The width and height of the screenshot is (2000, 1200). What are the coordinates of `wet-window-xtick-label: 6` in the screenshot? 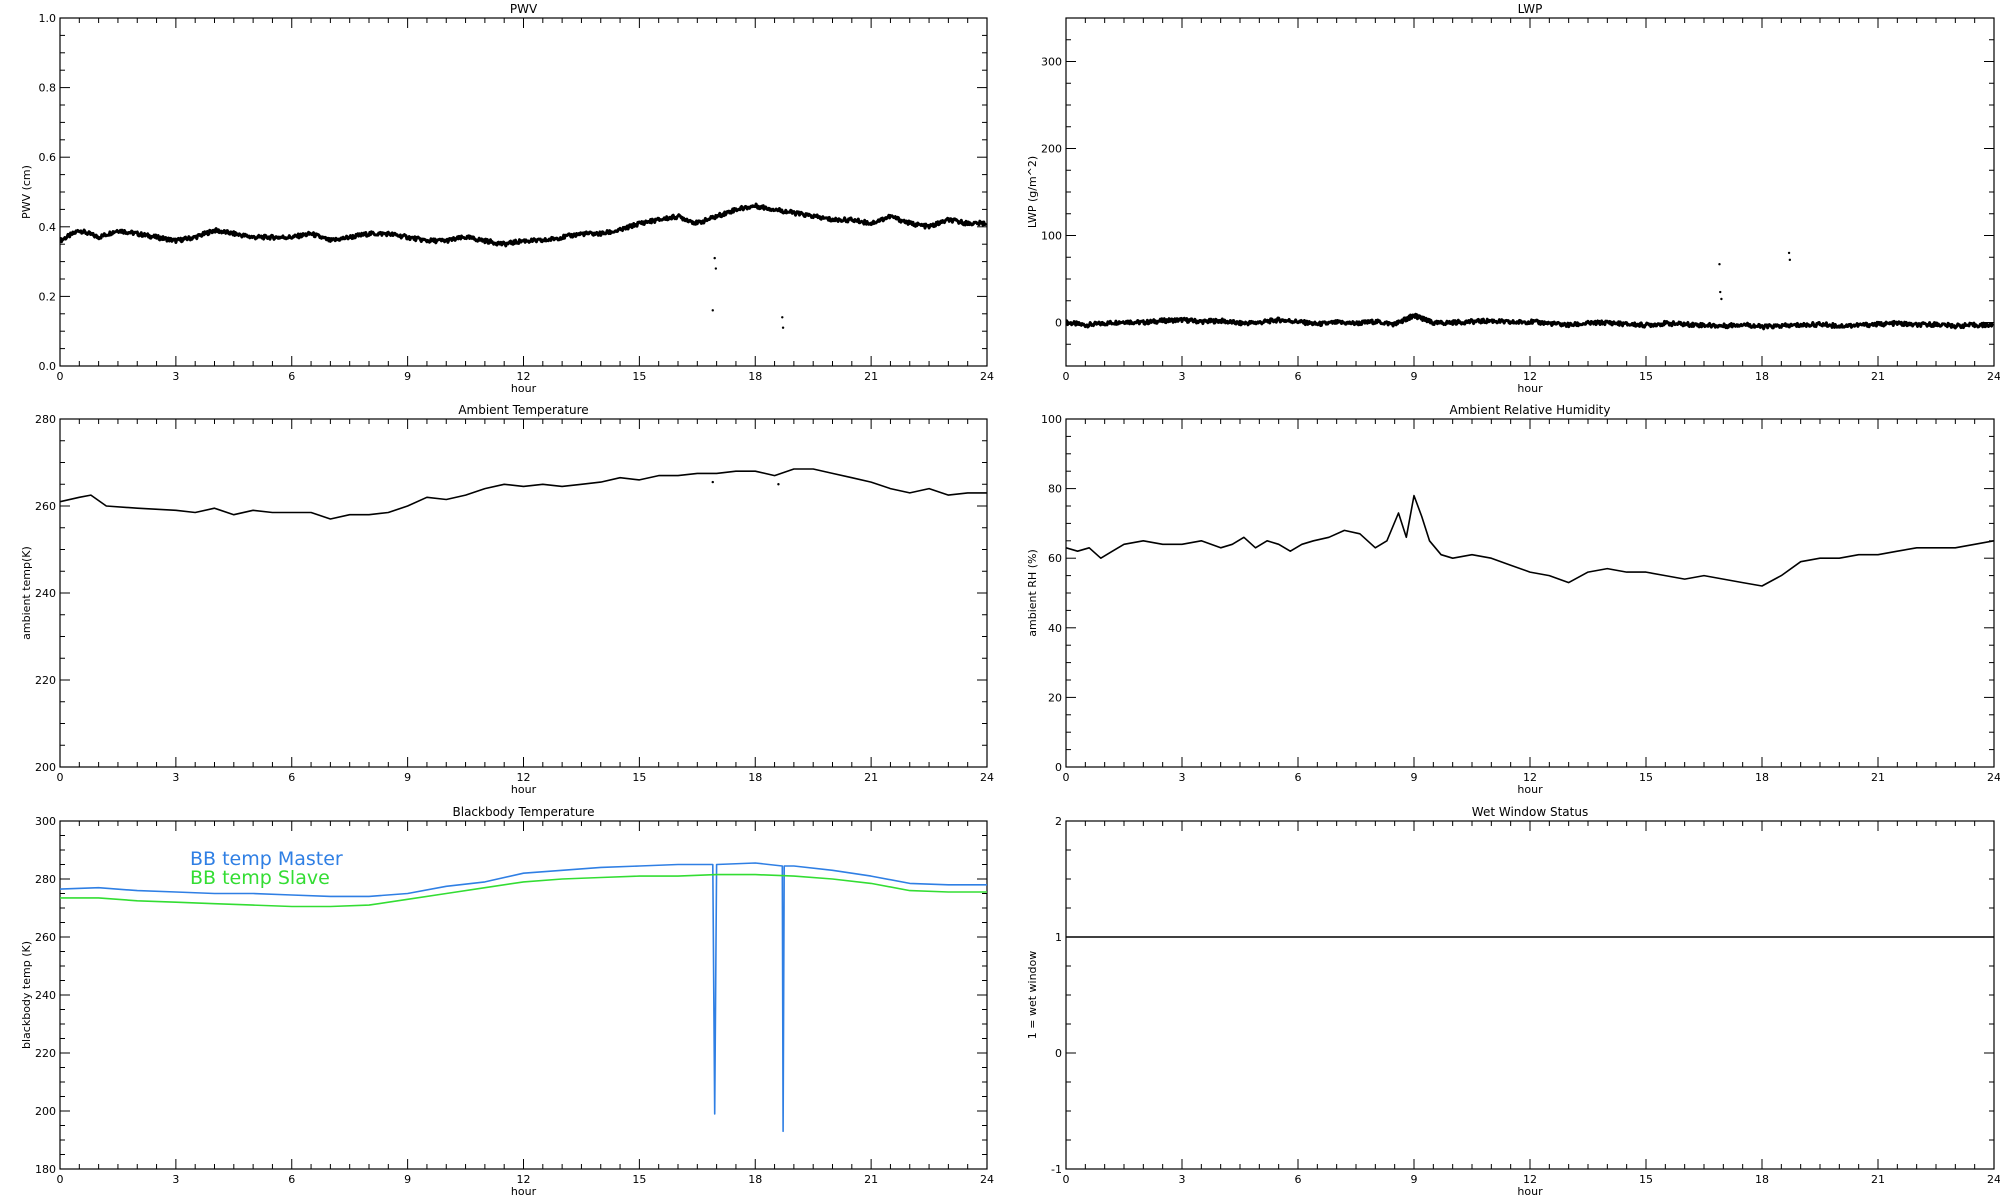 It's located at (1298, 1179).